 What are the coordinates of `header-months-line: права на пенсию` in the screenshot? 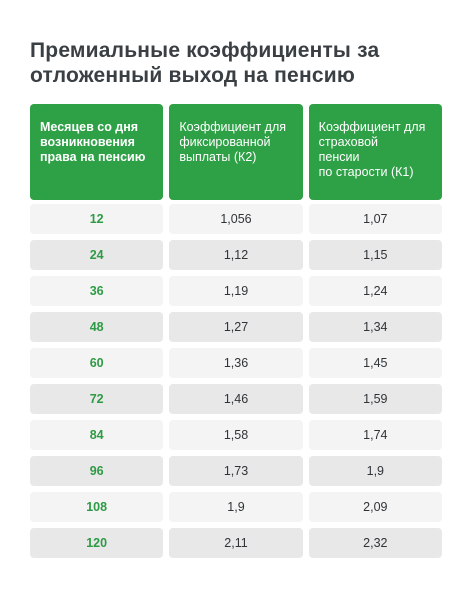 It's located at (93, 157).